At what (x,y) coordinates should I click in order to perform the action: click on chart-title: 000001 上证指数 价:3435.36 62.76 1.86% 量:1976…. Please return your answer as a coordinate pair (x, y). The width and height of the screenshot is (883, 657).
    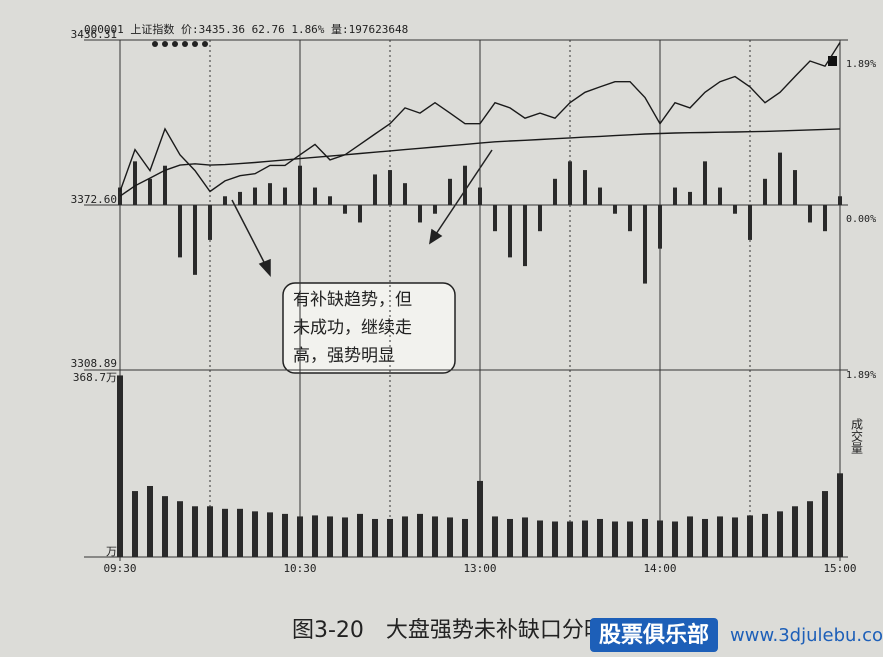
    Looking at the image, I should click on (246, 29).